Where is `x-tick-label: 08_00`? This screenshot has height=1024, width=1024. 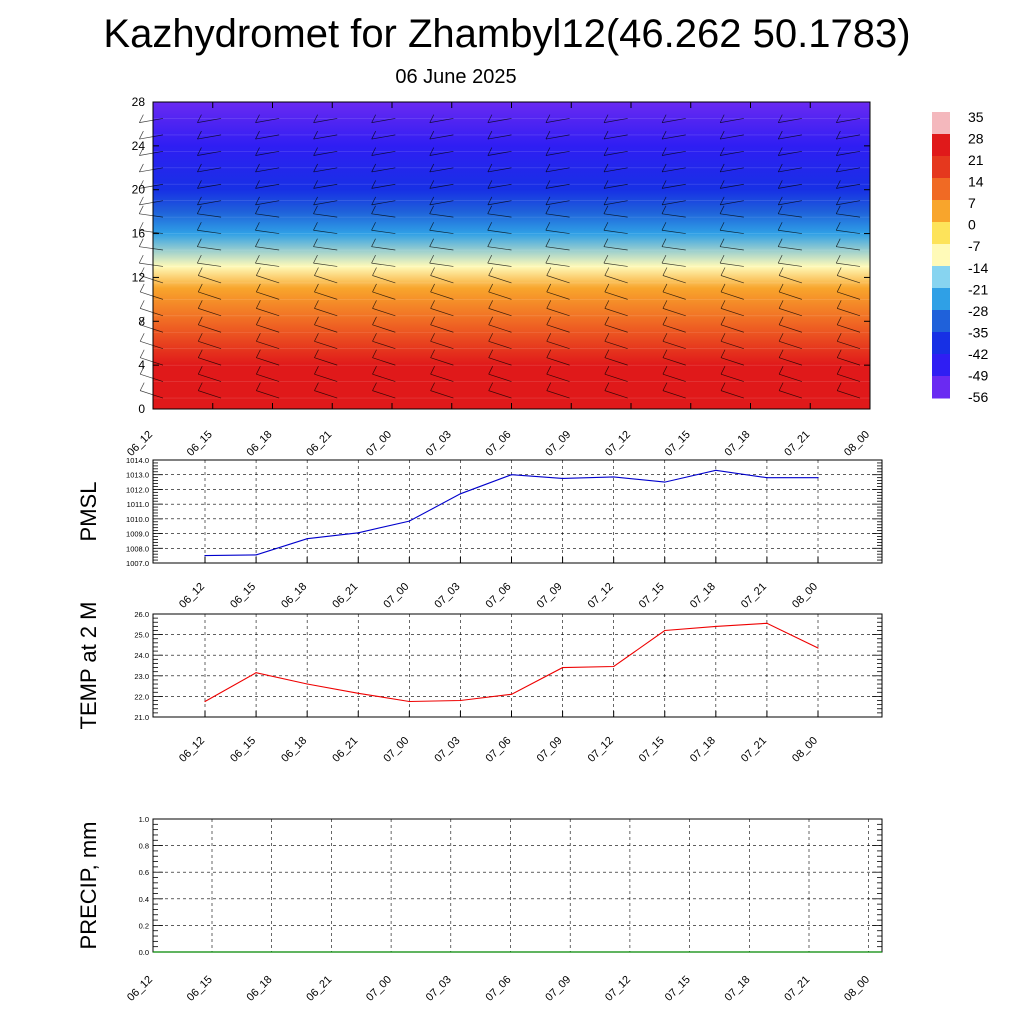
x-tick-label: 08_00 is located at coordinates (805, 596).